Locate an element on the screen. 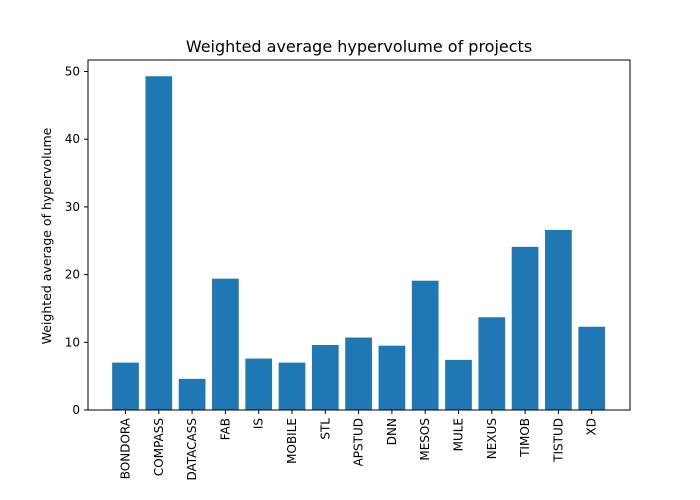 This screenshot has width=700, height=500. x-tick-label: MESOS is located at coordinates (425, 439).